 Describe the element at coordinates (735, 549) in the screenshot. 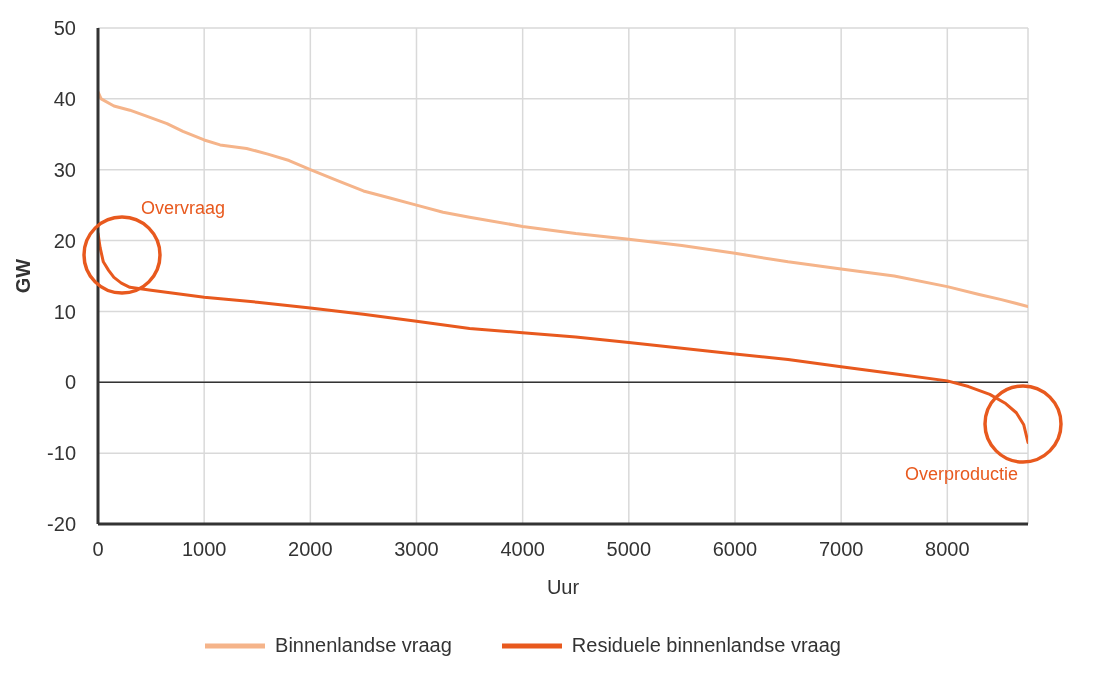

I see `x-tick-label: 6000` at that location.